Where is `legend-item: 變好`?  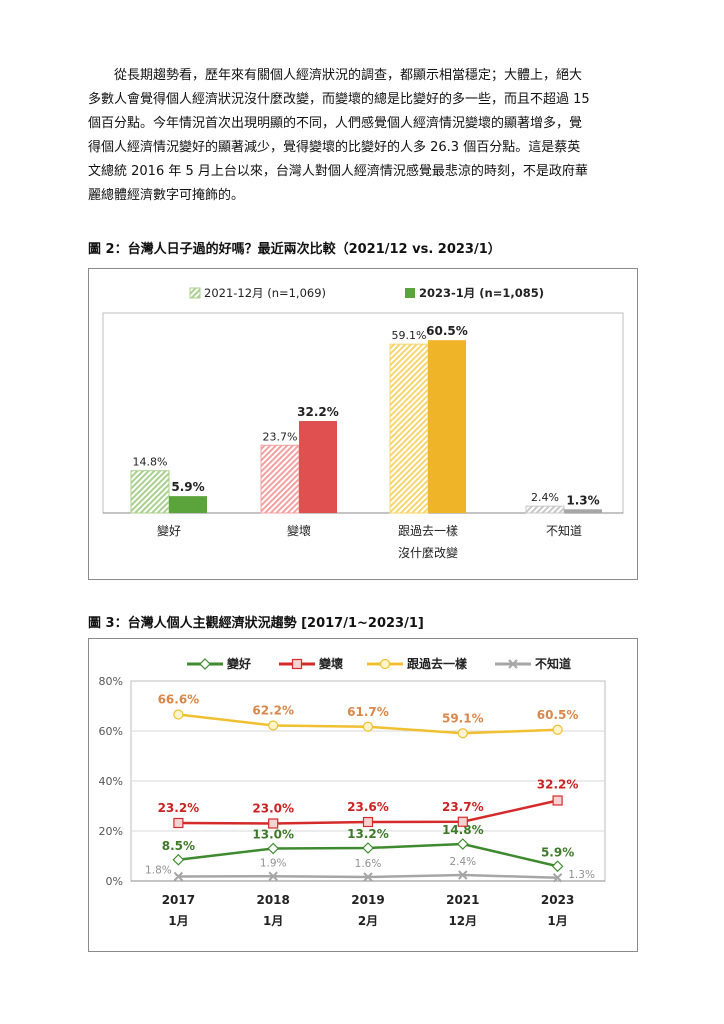
legend-item: 變好 is located at coordinates (219, 663).